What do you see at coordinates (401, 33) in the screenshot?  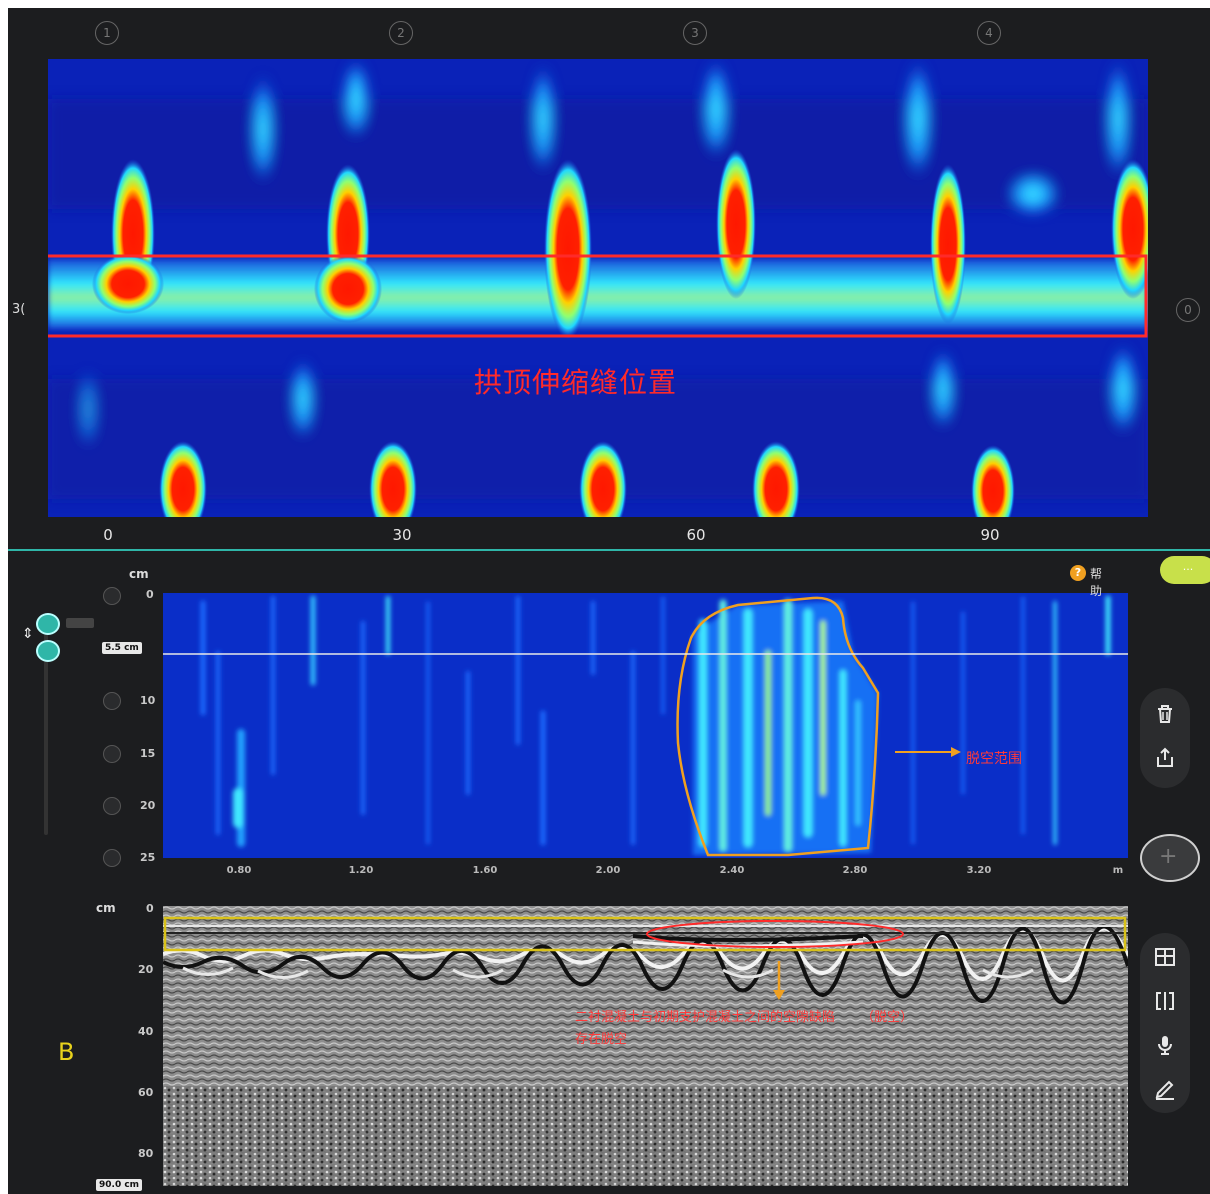 I see `marker-2: 2` at bounding box center [401, 33].